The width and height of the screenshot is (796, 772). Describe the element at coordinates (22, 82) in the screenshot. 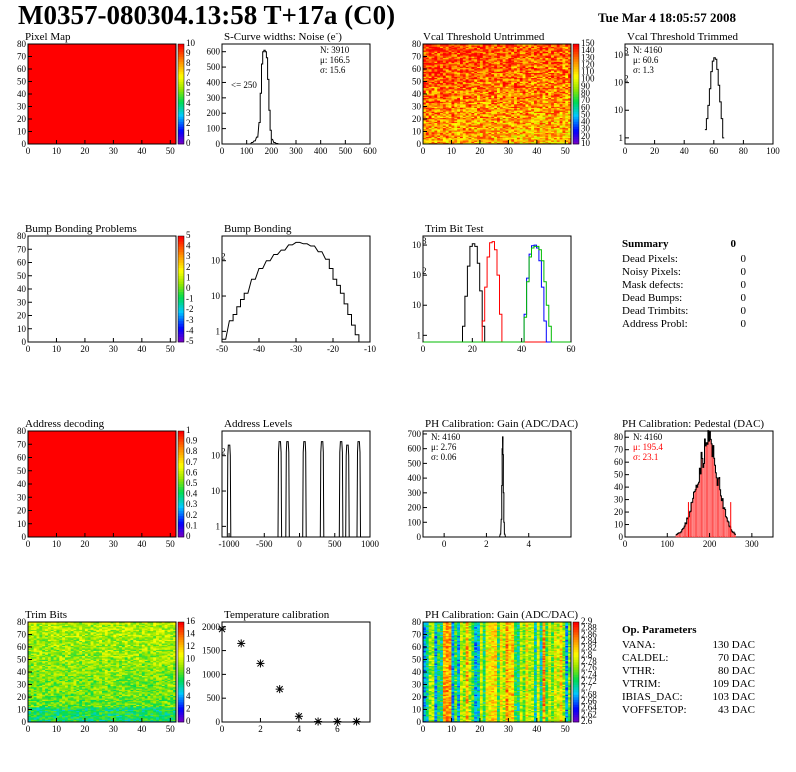

I see `y-tick-label: 50` at that location.